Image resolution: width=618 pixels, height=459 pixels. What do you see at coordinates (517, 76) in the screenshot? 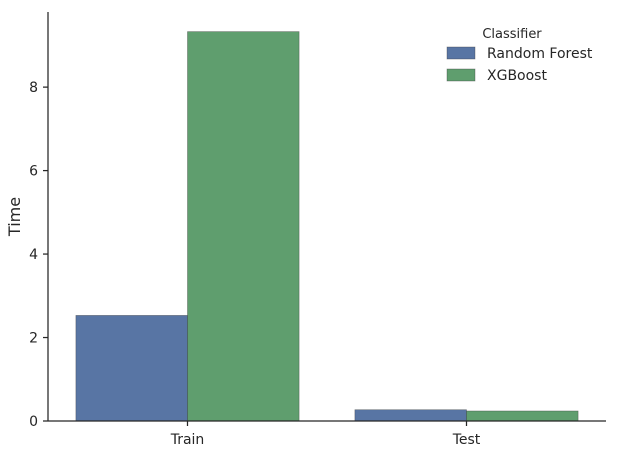
I see `legend-label: XGBoost` at bounding box center [517, 76].